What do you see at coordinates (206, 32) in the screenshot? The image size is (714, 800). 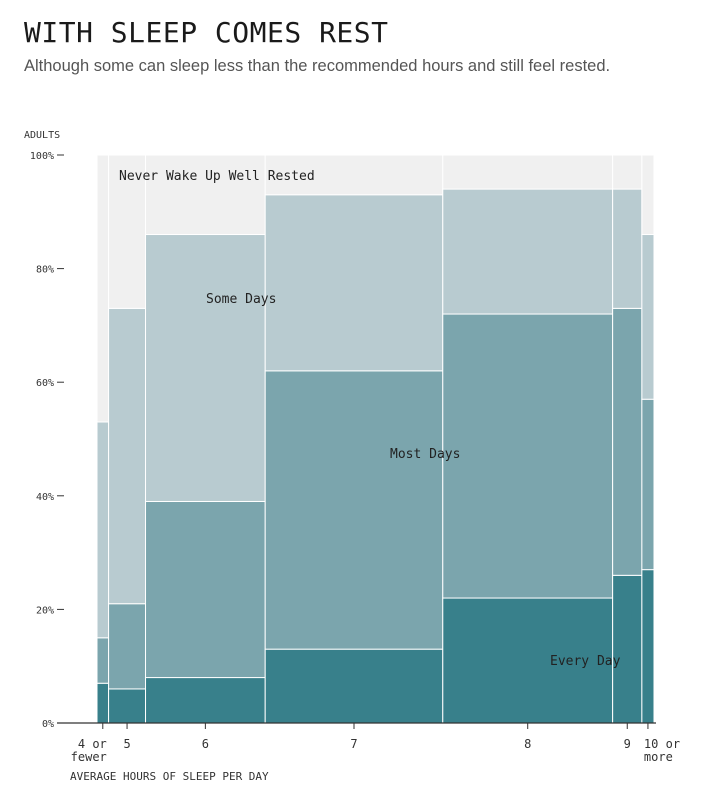 I see `chart-title: WITH SLEEP COMES REST` at bounding box center [206, 32].